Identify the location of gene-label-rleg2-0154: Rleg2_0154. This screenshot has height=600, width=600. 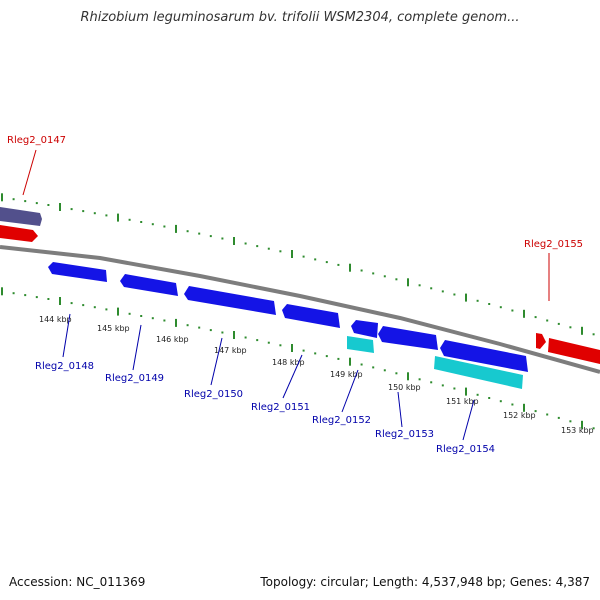
(465, 449).